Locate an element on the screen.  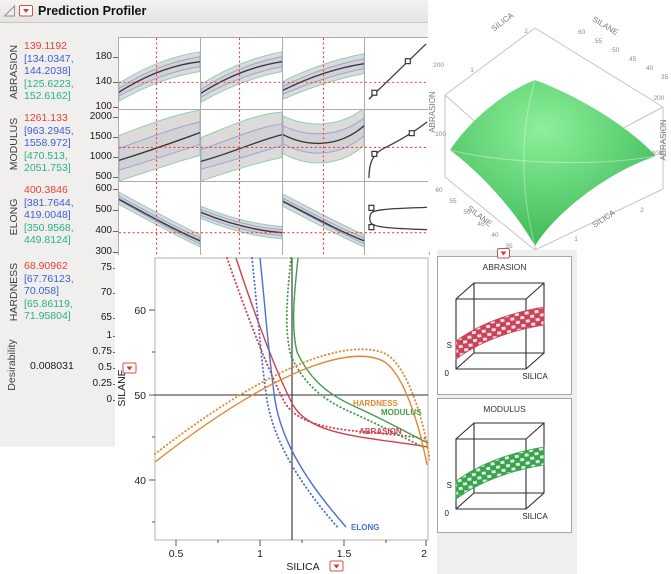
predicted-value: 68.90962 is located at coordinates (46, 266).